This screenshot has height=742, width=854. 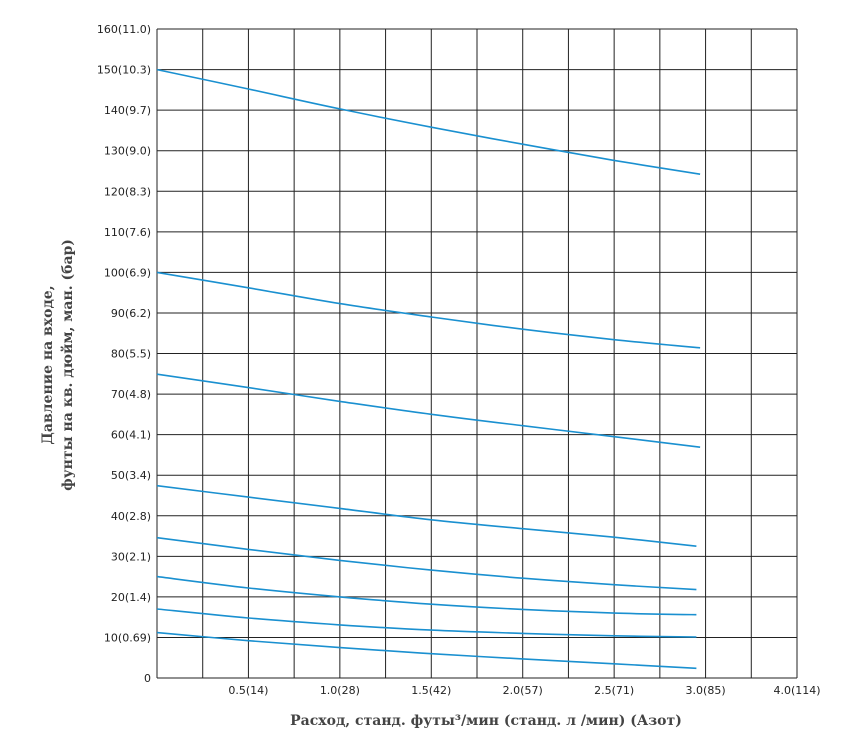 I want to click on x-tick-label: 2.5(71), so click(x=614, y=690).